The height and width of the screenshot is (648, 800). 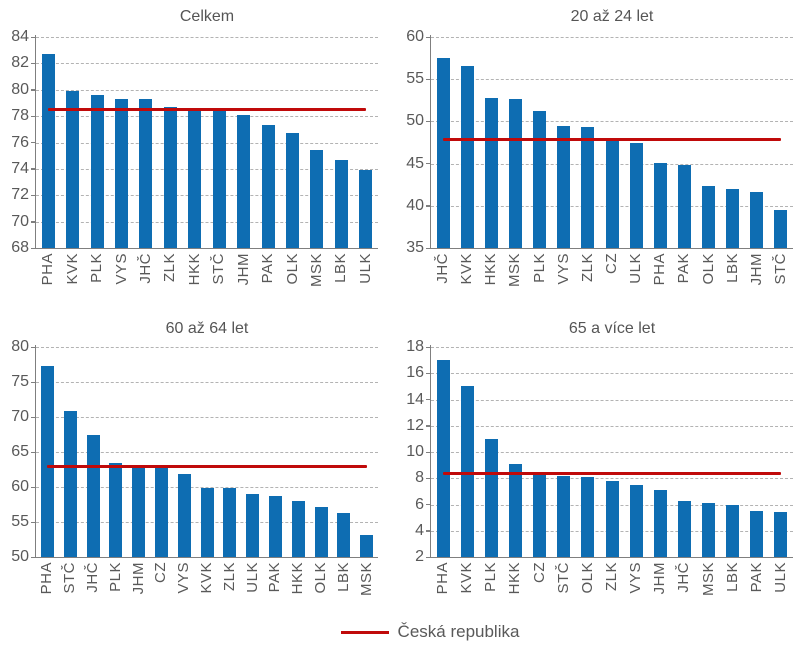 I want to click on x-tick-label-MSK: MSK, so click(x=708, y=579).